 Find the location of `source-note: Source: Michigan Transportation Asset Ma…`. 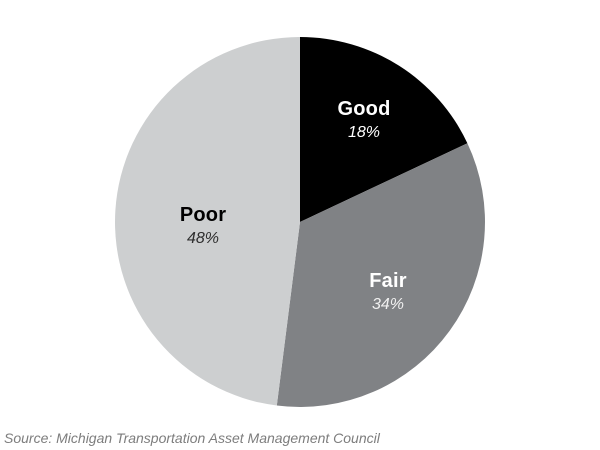

source-note: Source: Michigan Transportation Asset Ma… is located at coordinates (192, 438).